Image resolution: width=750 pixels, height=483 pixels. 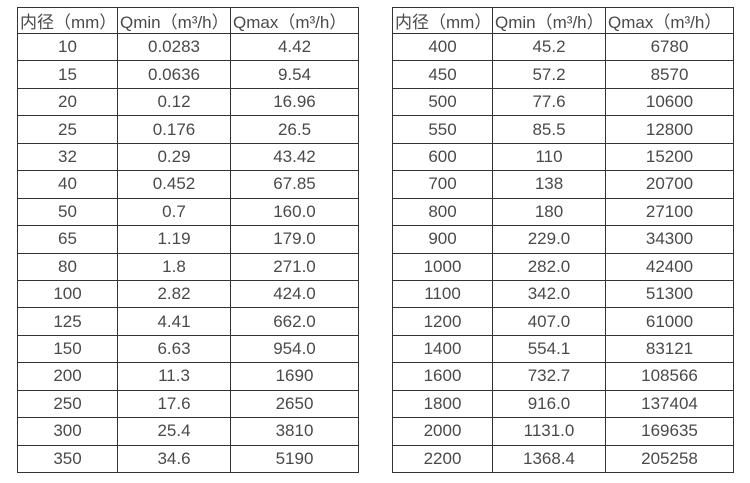 What do you see at coordinates (188, 459) in the screenshot?
I see `table-row: 350 34.6 5190` at bounding box center [188, 459].